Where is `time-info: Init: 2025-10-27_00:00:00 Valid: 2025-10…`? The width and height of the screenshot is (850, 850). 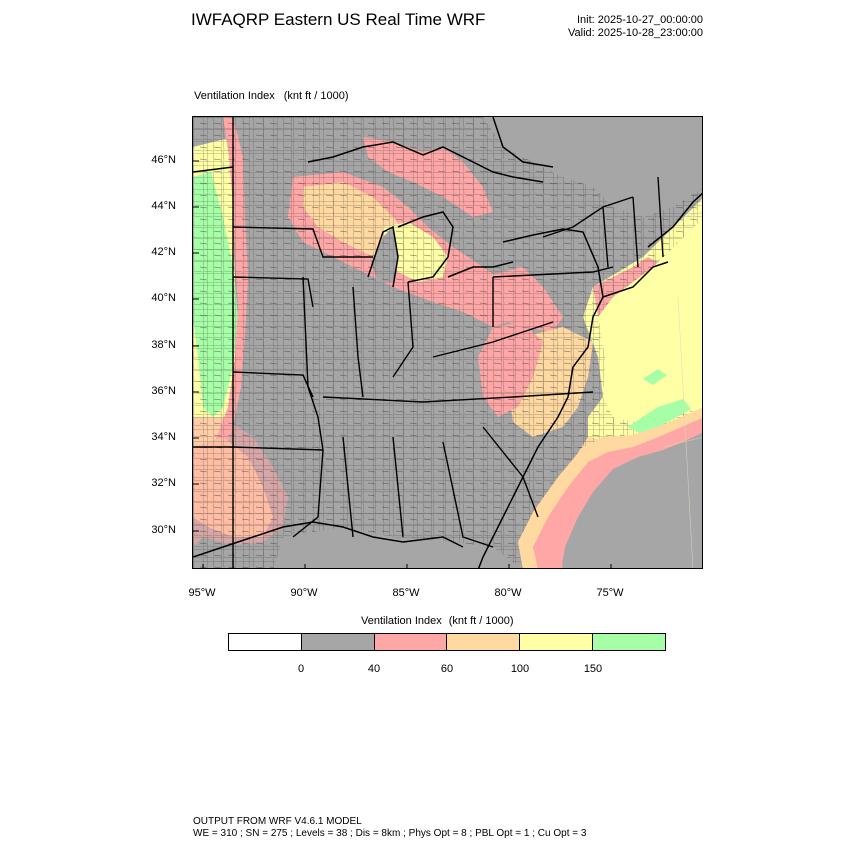 time-info: Init: 2025-10-27_00:00:00 Valid: 2025-10… is located at coordinates (635, 27).